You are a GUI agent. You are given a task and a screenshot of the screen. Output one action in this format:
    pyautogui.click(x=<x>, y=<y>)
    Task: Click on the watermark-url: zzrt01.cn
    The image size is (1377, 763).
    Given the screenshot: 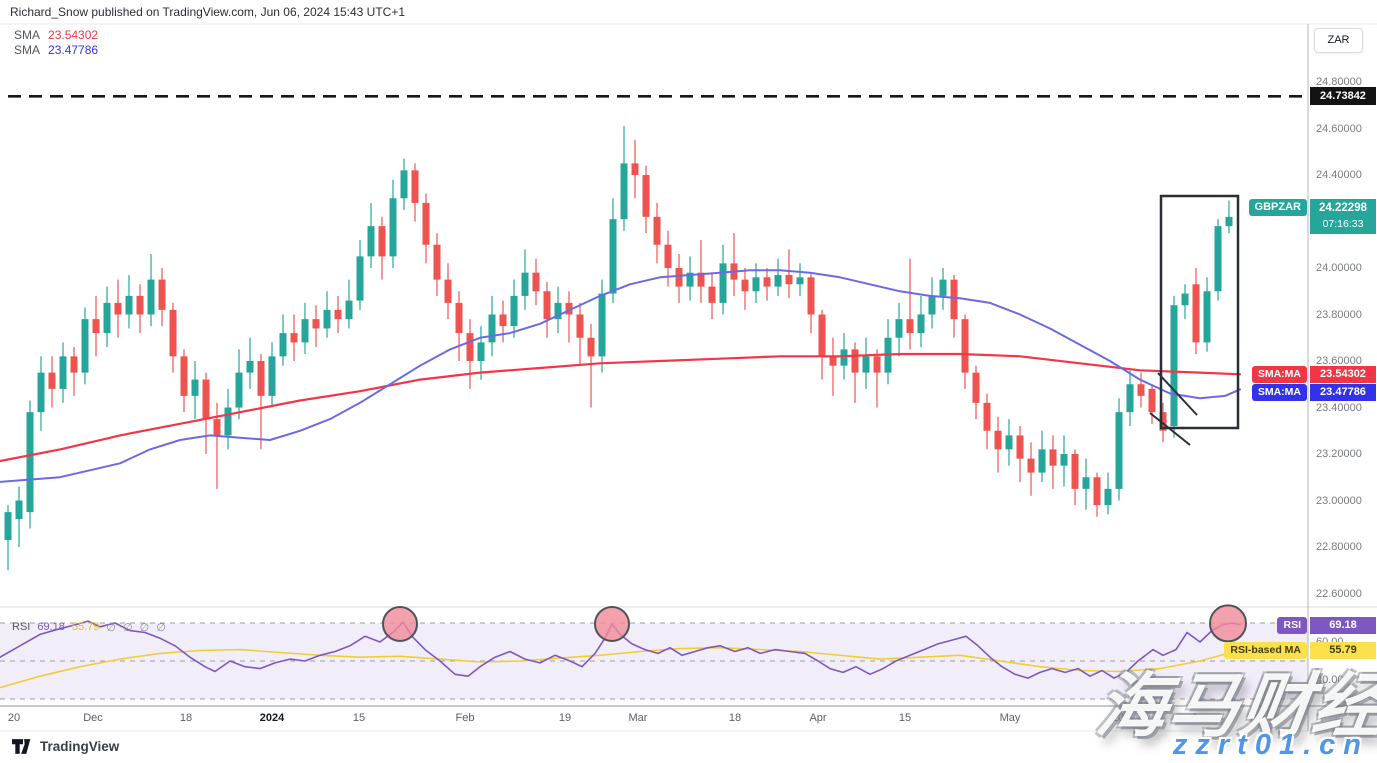 What is the action you would take?
    pyautogui.click(x=1270, y=745)
    